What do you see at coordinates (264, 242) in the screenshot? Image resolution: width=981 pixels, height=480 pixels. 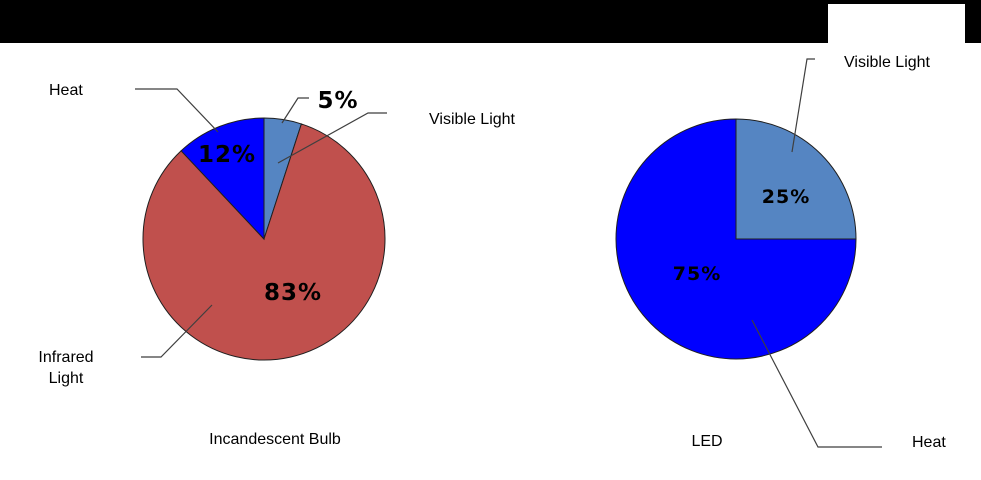 I see `pie-slice-infrared-light` at bounding box center [264, 242].